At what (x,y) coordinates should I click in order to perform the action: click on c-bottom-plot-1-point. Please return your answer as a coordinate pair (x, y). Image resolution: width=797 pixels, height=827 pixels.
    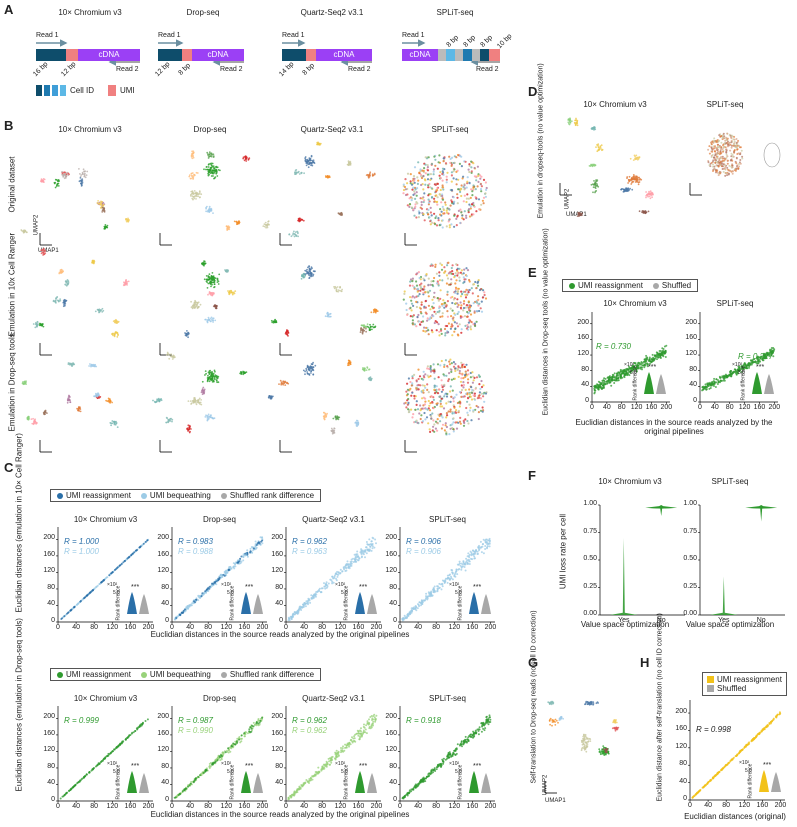
    Looking at the image, I should click on (127, 737).